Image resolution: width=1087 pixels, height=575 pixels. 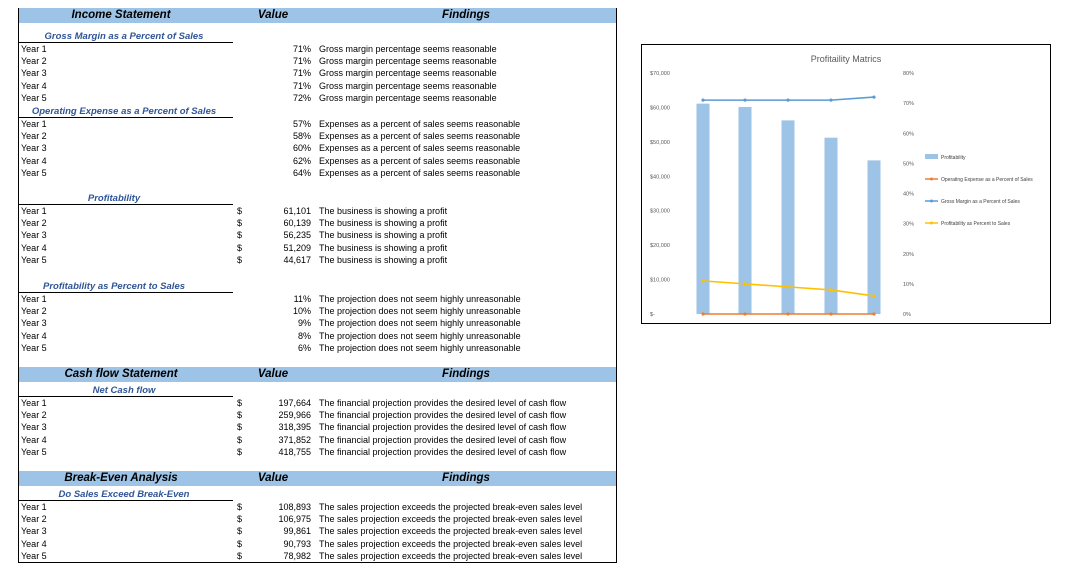 What do you see at coordinates (297, 211) in the screenshot?
I see `row-value: 61,101` at bounding box center [297, 211].